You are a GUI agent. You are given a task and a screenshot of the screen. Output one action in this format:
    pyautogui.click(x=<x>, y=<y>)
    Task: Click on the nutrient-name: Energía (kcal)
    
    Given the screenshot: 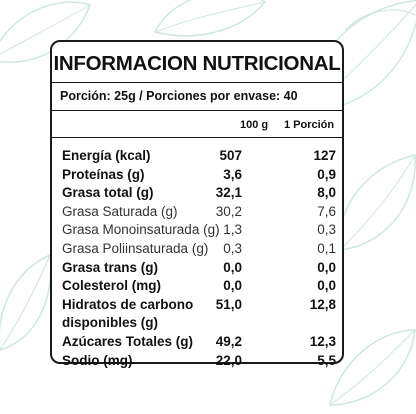 What is the action you would take?
    pyautogui.click(x=106, y=155)
    